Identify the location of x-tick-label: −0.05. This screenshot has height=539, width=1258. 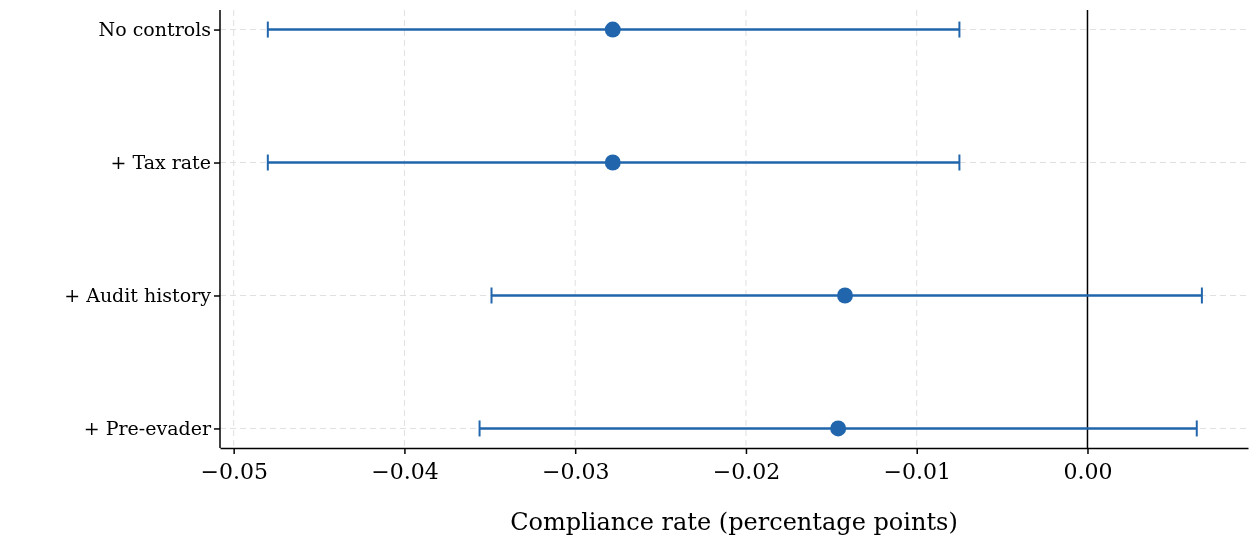
(234, 471).